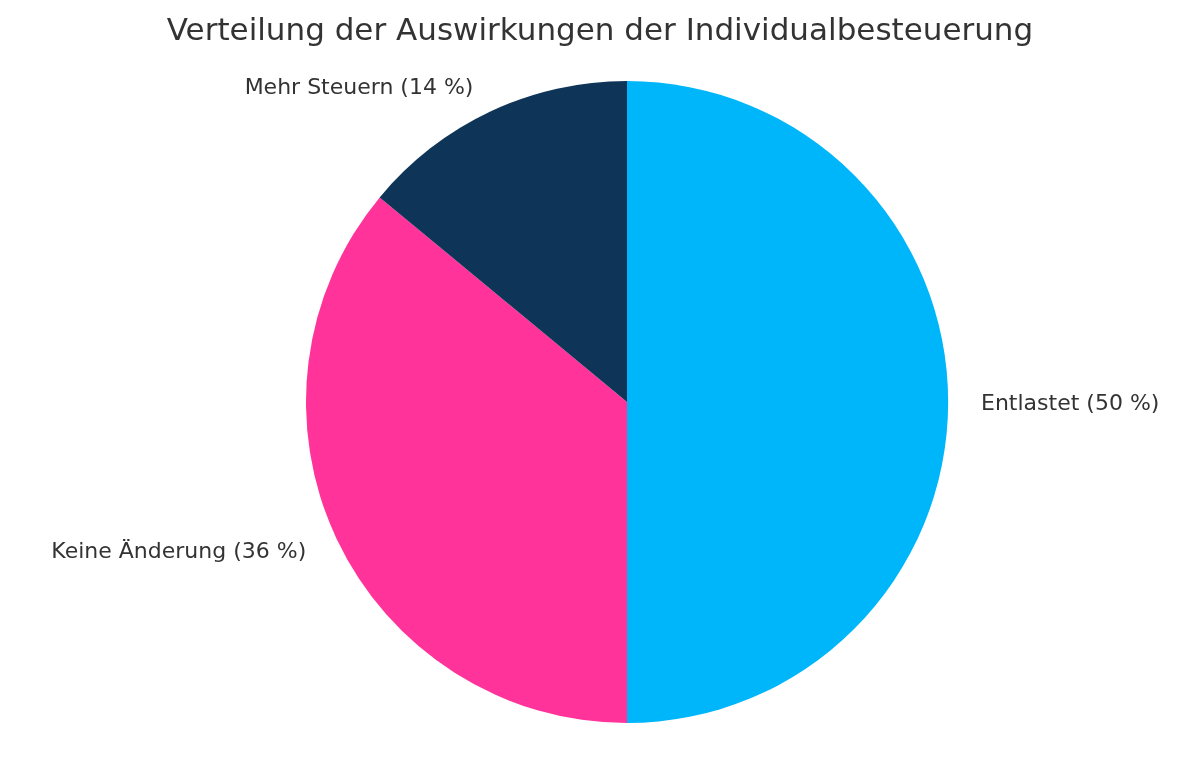 This screenshot has height=769, width=1200. Describe the element at coordinates (179, 551) in the screenshot. I see `slice-label: Keine Änderung (36 %)` at that location.